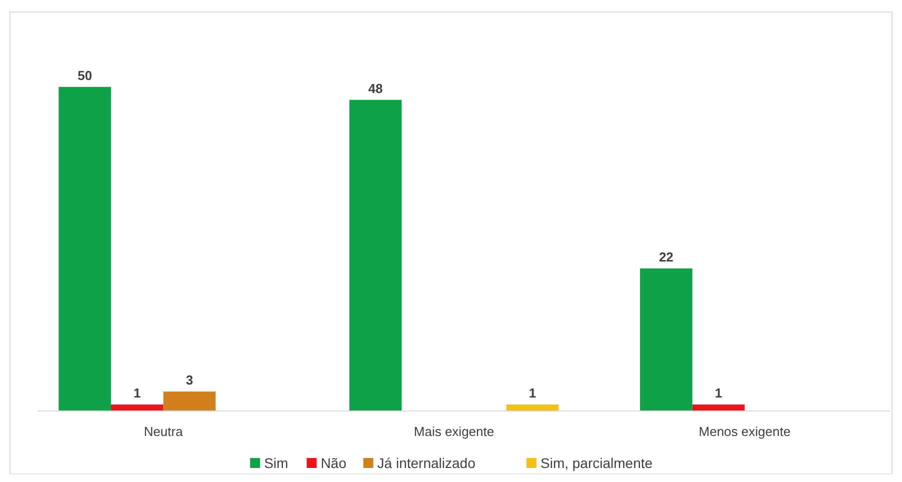 This screenshot has width=902, height=482. Describe the element at coordinates (744, 431) in the screenshot. I see `x-tick-label: Menos exigente` at that location.